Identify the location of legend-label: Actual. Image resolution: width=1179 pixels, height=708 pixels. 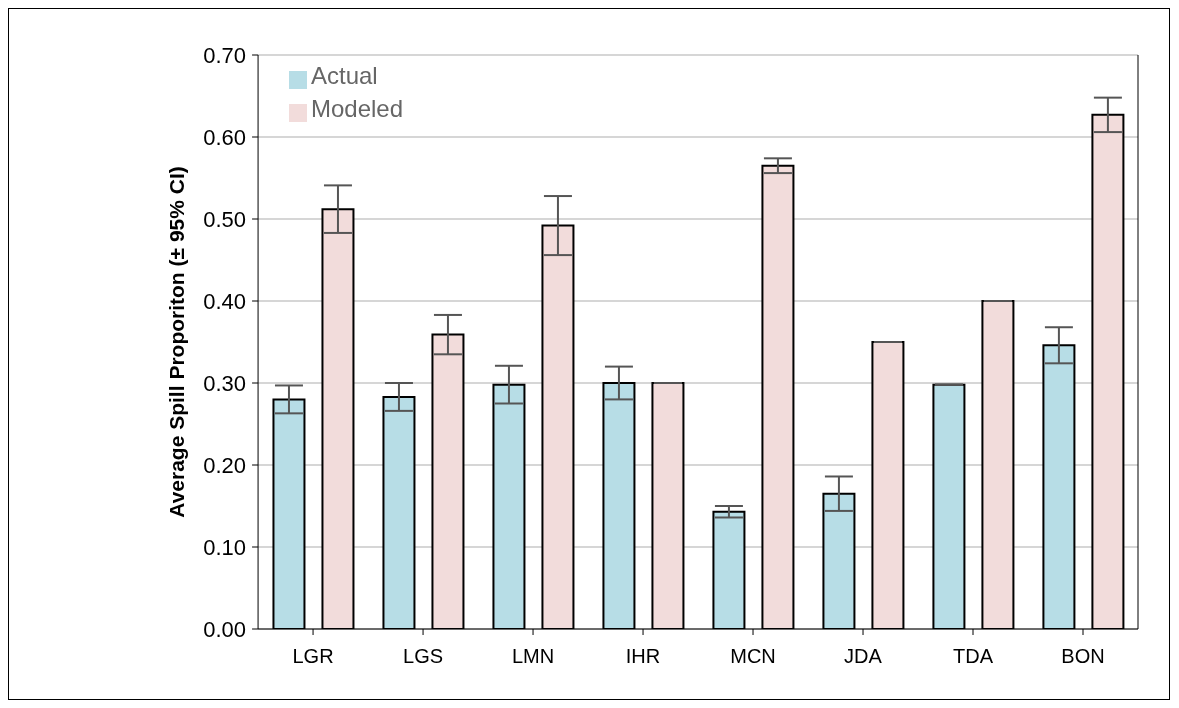
(344, 75).